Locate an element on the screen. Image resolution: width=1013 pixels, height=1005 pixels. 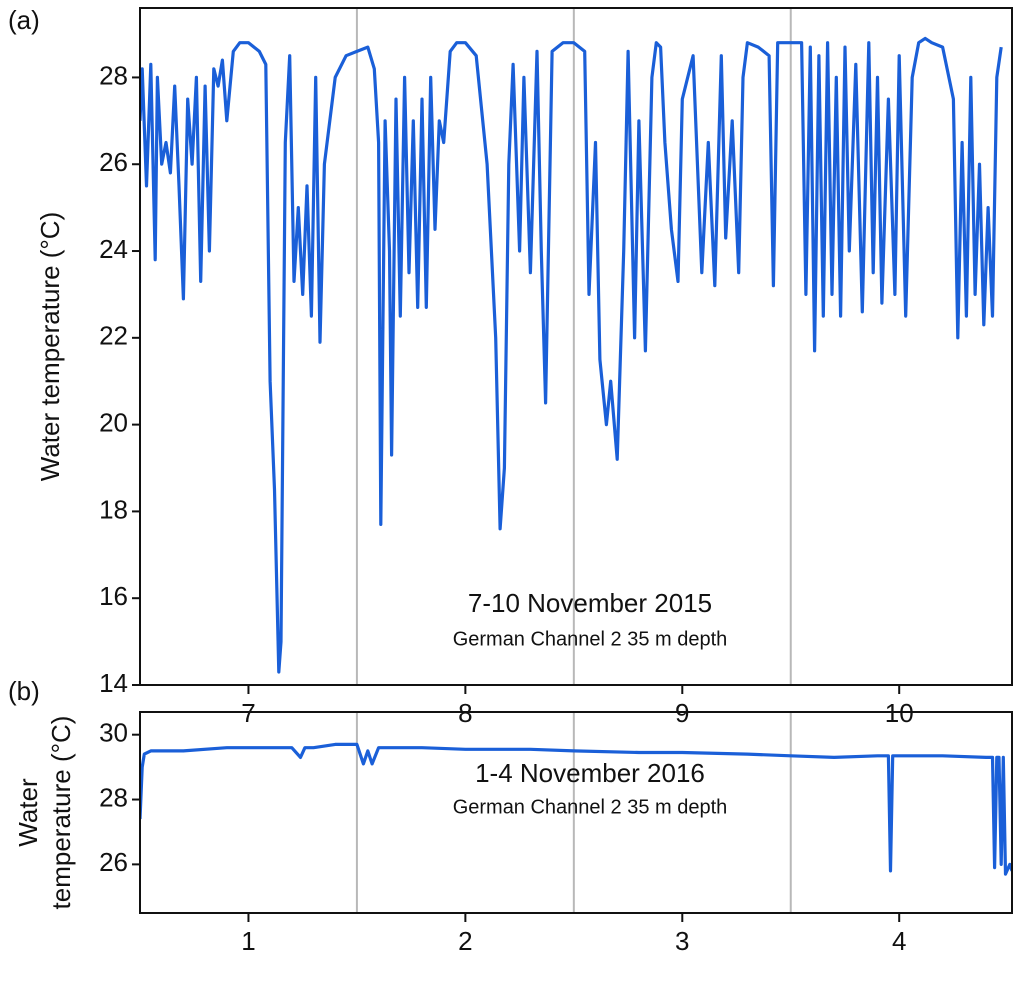
panel-label: (b) is located at coordinates (24, 691).